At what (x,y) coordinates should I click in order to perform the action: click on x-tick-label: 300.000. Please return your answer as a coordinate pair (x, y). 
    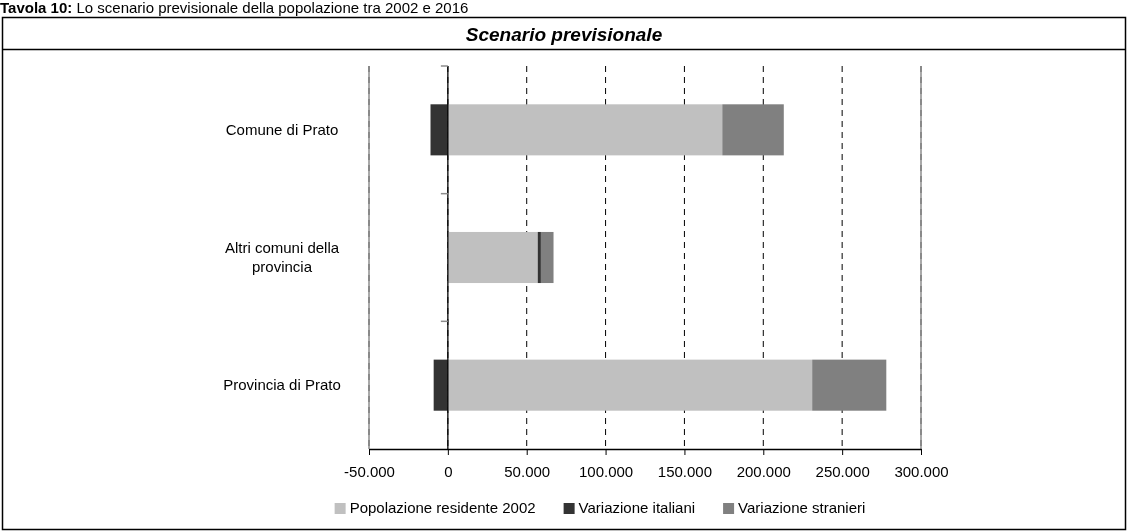
    Looking at the image, I should click on (921, 471).